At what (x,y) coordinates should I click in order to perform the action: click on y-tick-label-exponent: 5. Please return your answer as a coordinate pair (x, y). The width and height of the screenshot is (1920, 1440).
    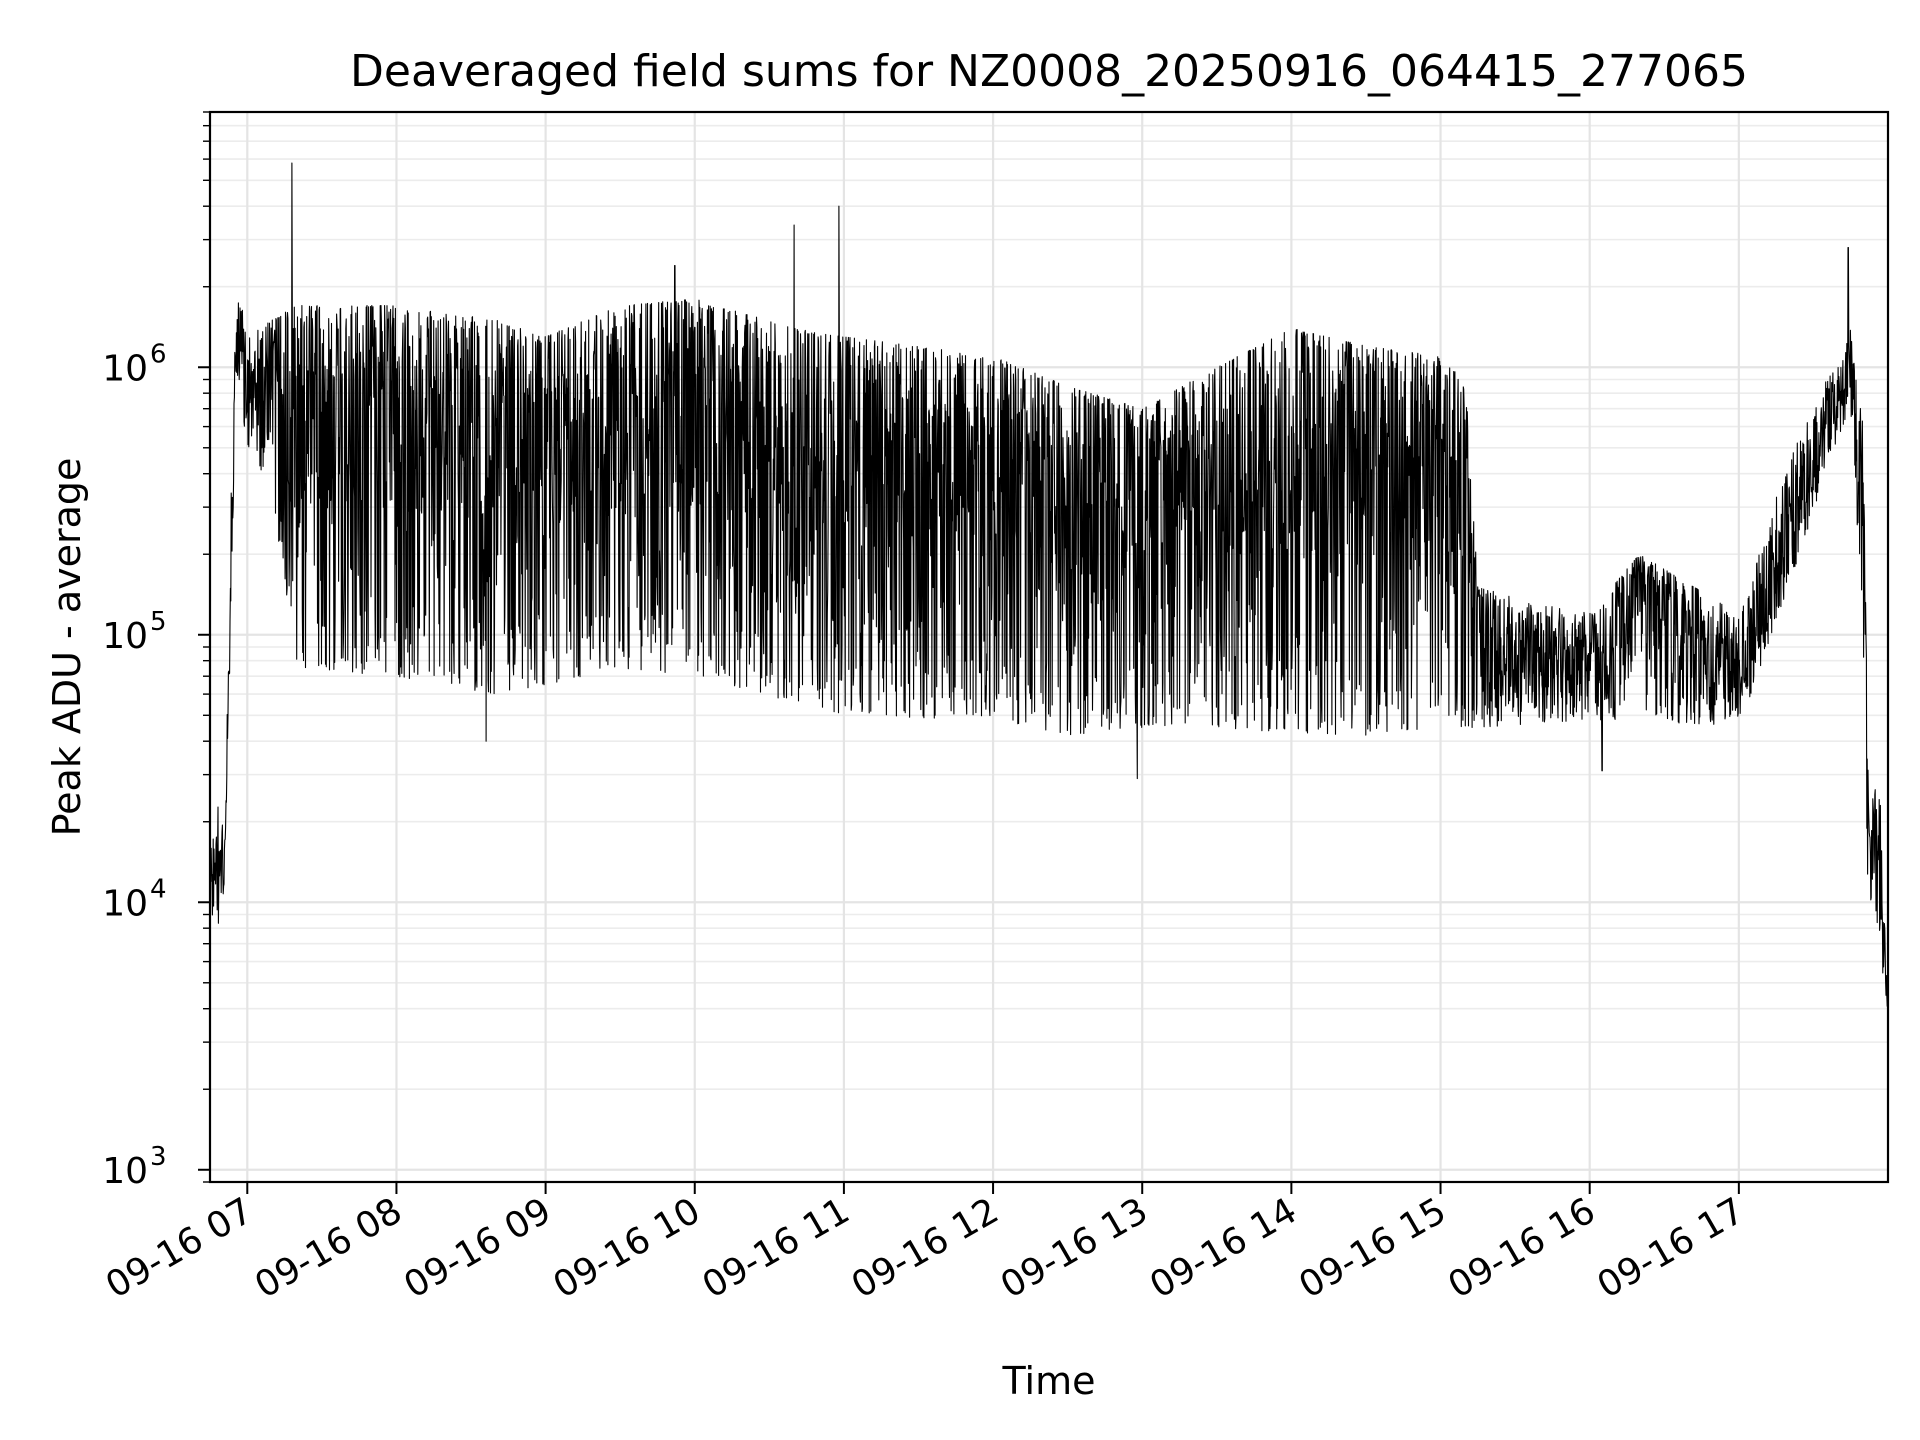
    Looking at the image, I should click on (158, 622).